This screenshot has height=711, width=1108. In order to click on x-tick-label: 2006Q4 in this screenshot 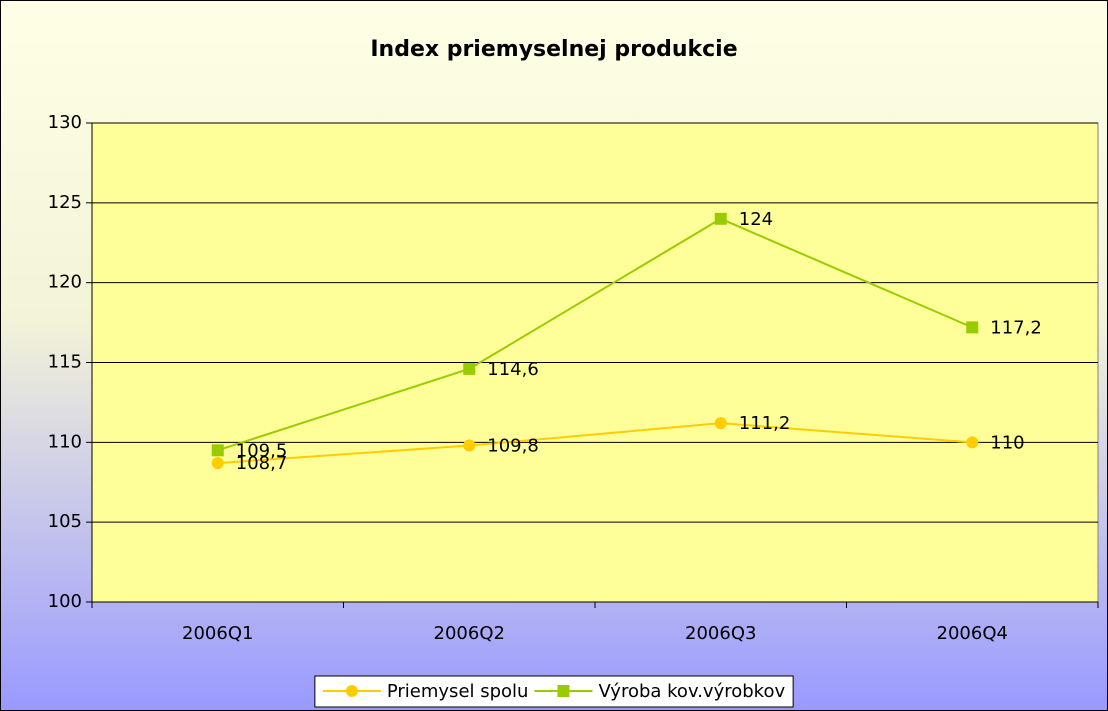, I will do `click(972, 633)`.